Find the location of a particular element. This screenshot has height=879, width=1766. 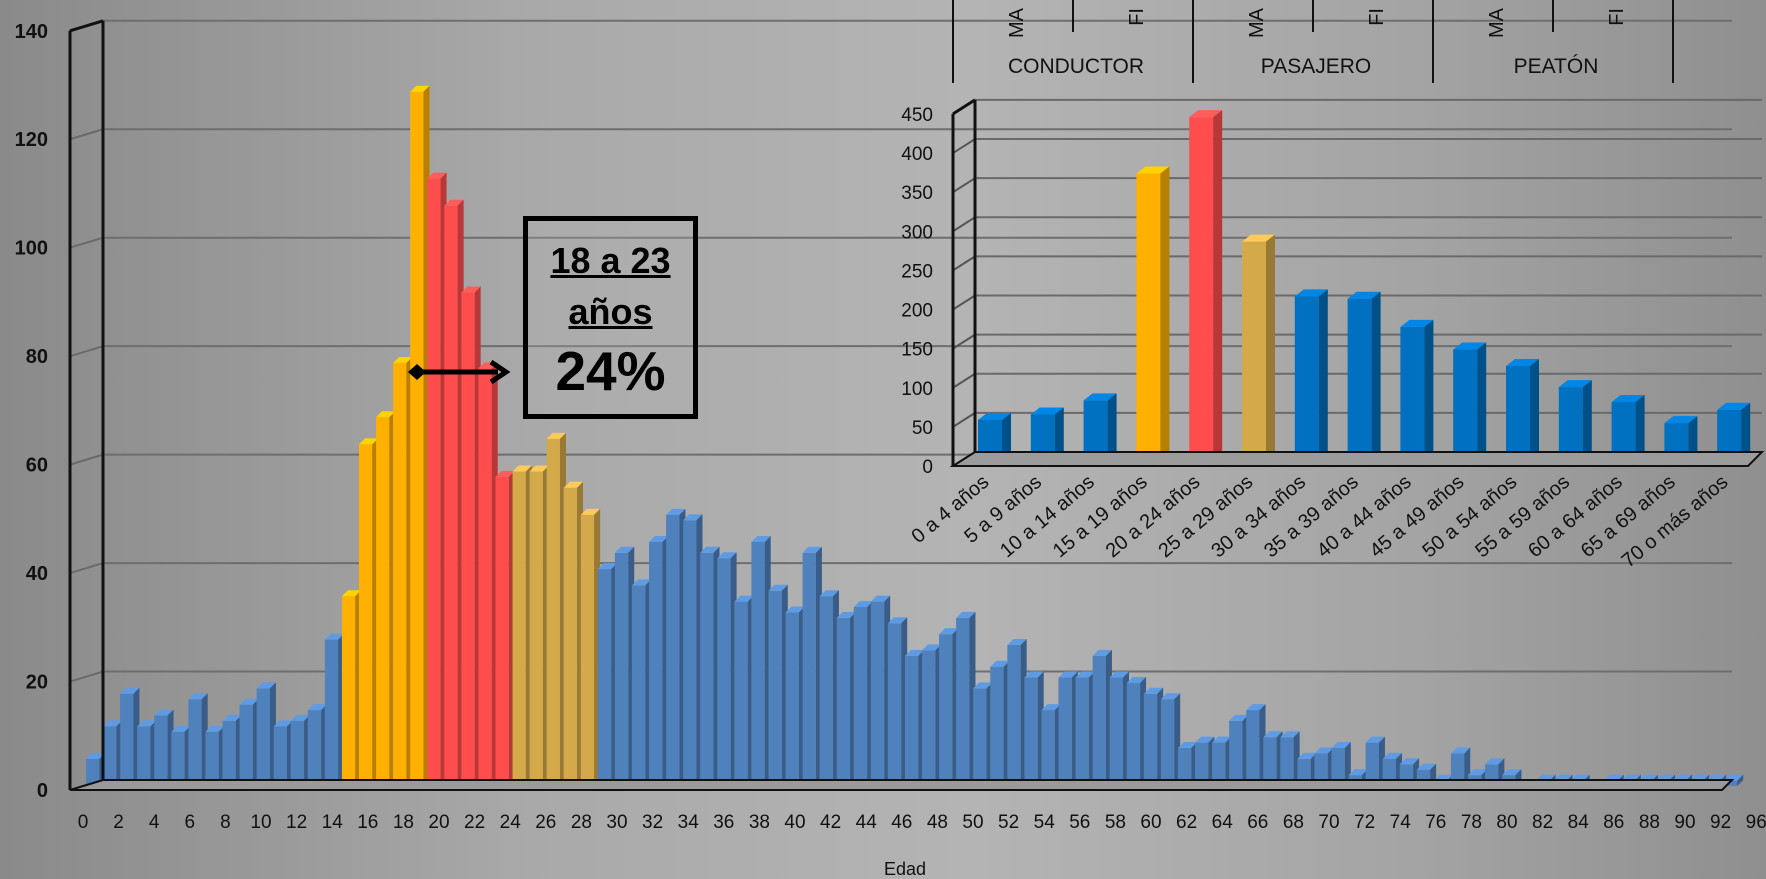

inset-floor is located at coordinates (1357, 459).